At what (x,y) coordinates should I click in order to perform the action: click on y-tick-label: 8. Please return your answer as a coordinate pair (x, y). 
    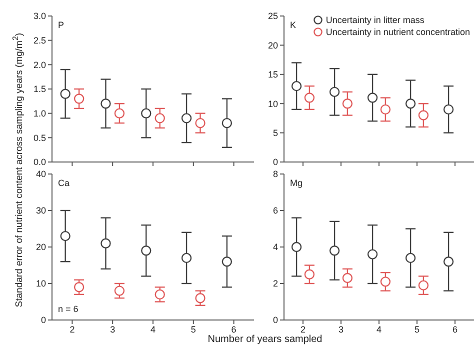
    Looking at the image, I should click on (275, 174).